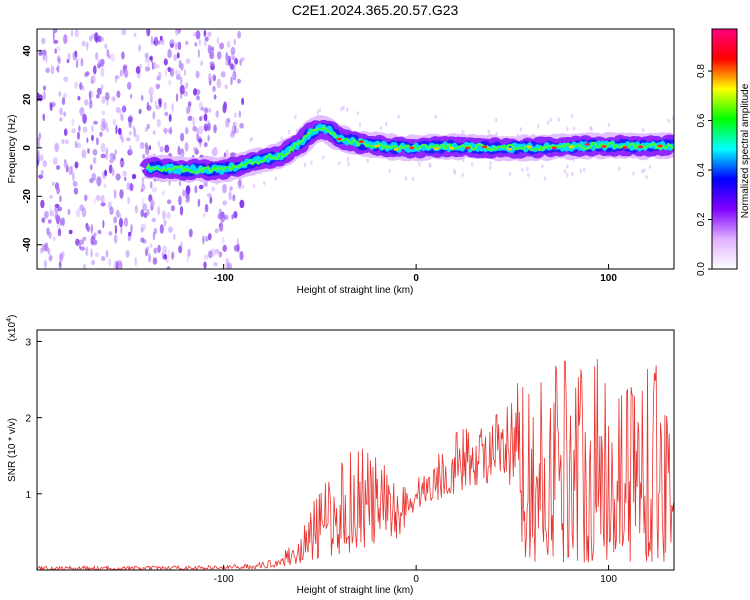  What do you see at coordinates (416, 278) in the screenshot?
I see `heatmap-x-tick-label: 0` at bounding box center [416, 278].